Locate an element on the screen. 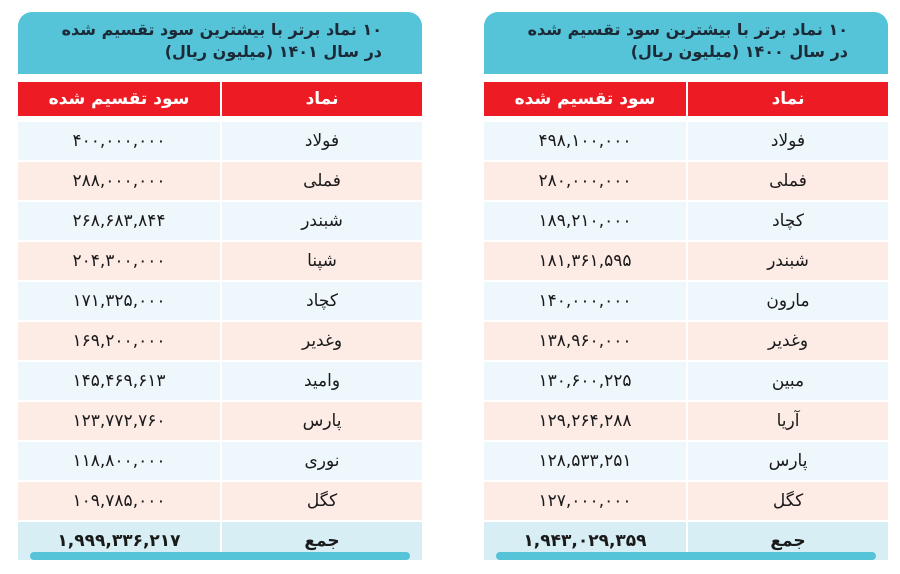  value-cell: ۱۶۹,۲۰۰,۰۰۰ is located at coordinates (119, 341).